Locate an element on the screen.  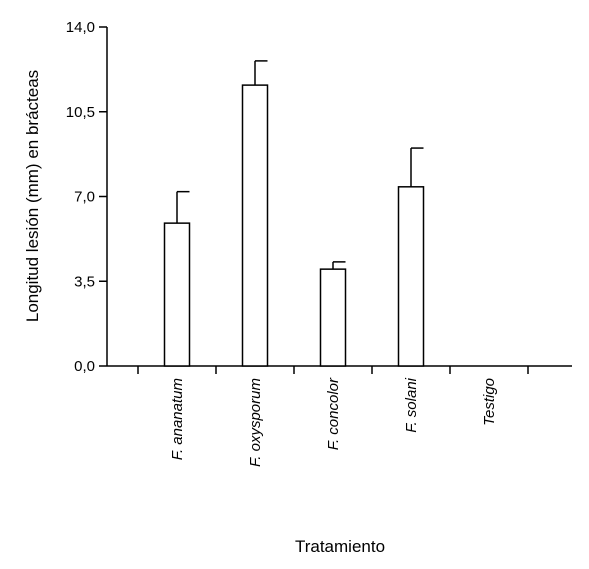
category-label: Testigo is located at coordinates (489, 402).